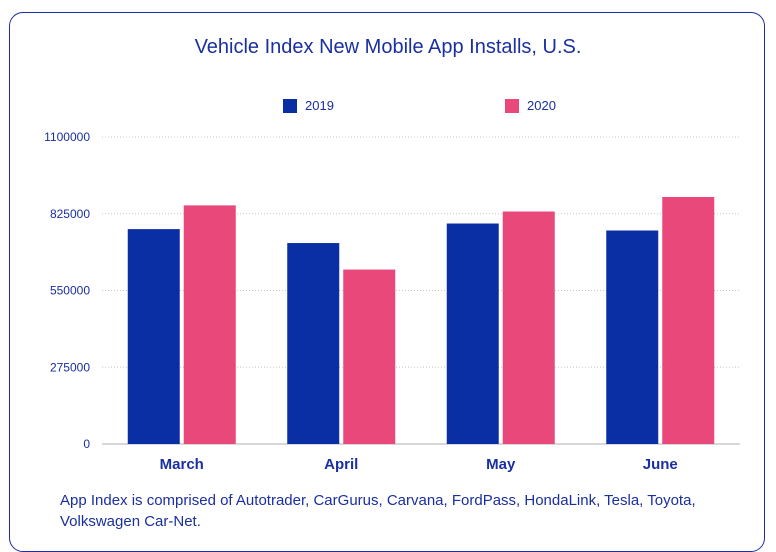 The image size is (776, 552). I want to click on legend-item-2020: 2020, so click(530, 105).